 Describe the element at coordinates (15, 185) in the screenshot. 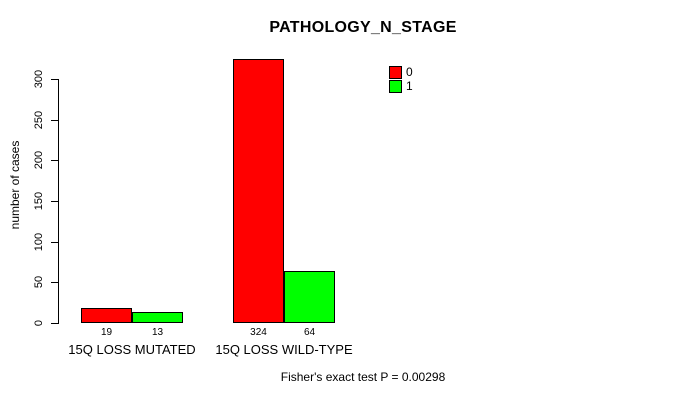

I see `y-axis-title: number of cases` at that location.